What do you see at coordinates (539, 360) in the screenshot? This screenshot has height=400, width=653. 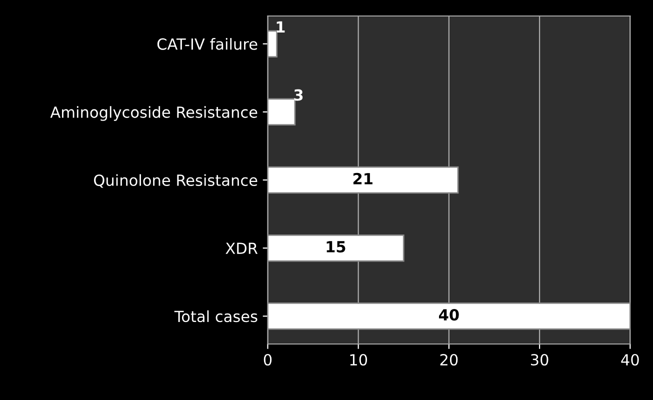 I see `x-tick-label: 30` at bounding box center [539, 360].